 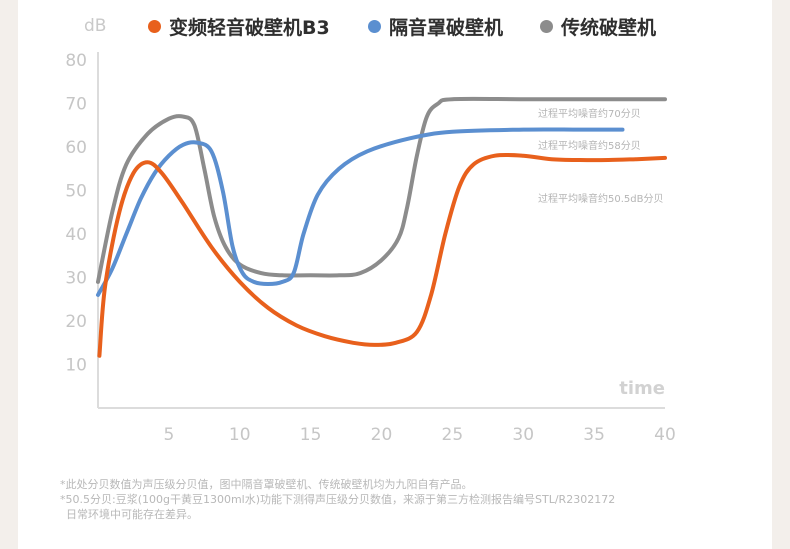 I want to click on legend-dot-b3, so click(x=154, y=26).